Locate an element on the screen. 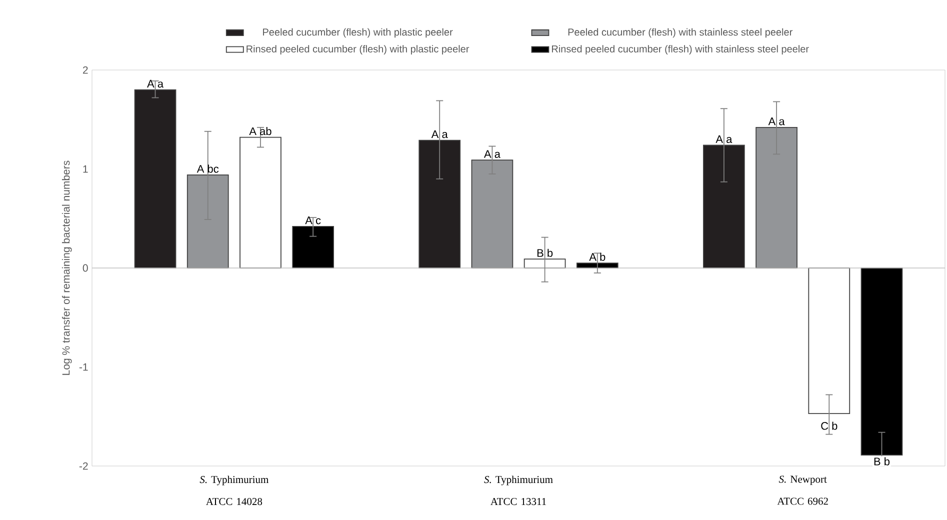  y-tick-label: 2 is located at coordinates (85, 70).